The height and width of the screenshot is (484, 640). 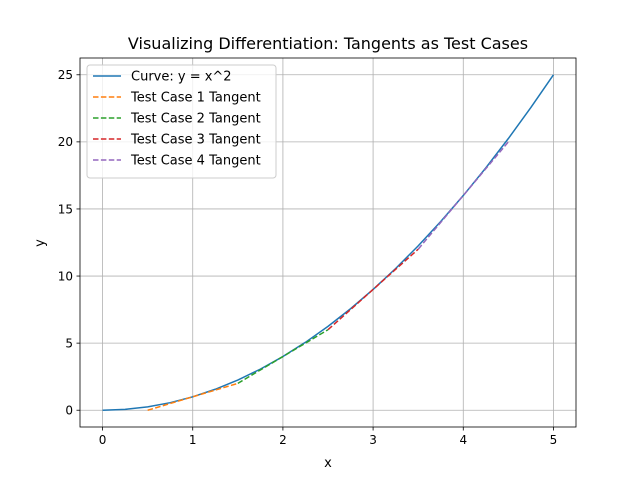 I want to click on legend-label: Curve: y = x^2, so click(x=181, y=77).